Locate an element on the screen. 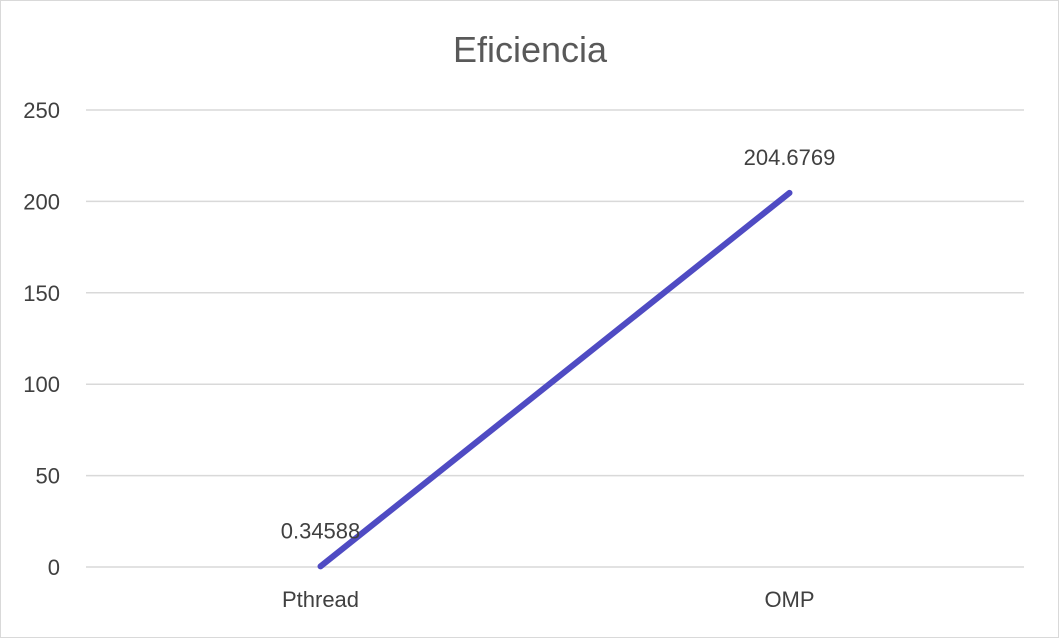 The image size is (1059, 643). y-tick-label: 150 is located at coordinates (41, 293).